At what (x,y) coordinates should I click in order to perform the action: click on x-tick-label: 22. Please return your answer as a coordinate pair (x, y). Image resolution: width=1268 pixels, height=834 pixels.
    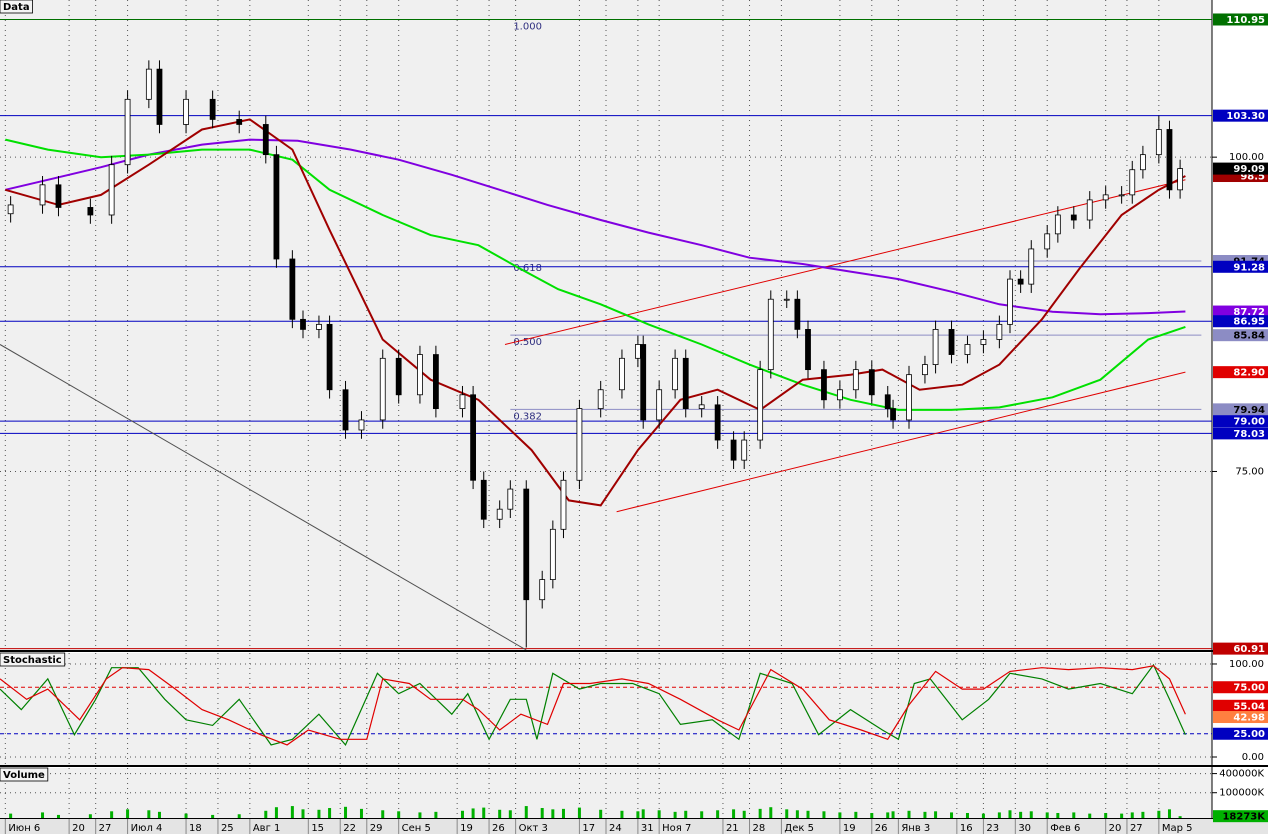
    Looking at the image, I should click on (349, 828).